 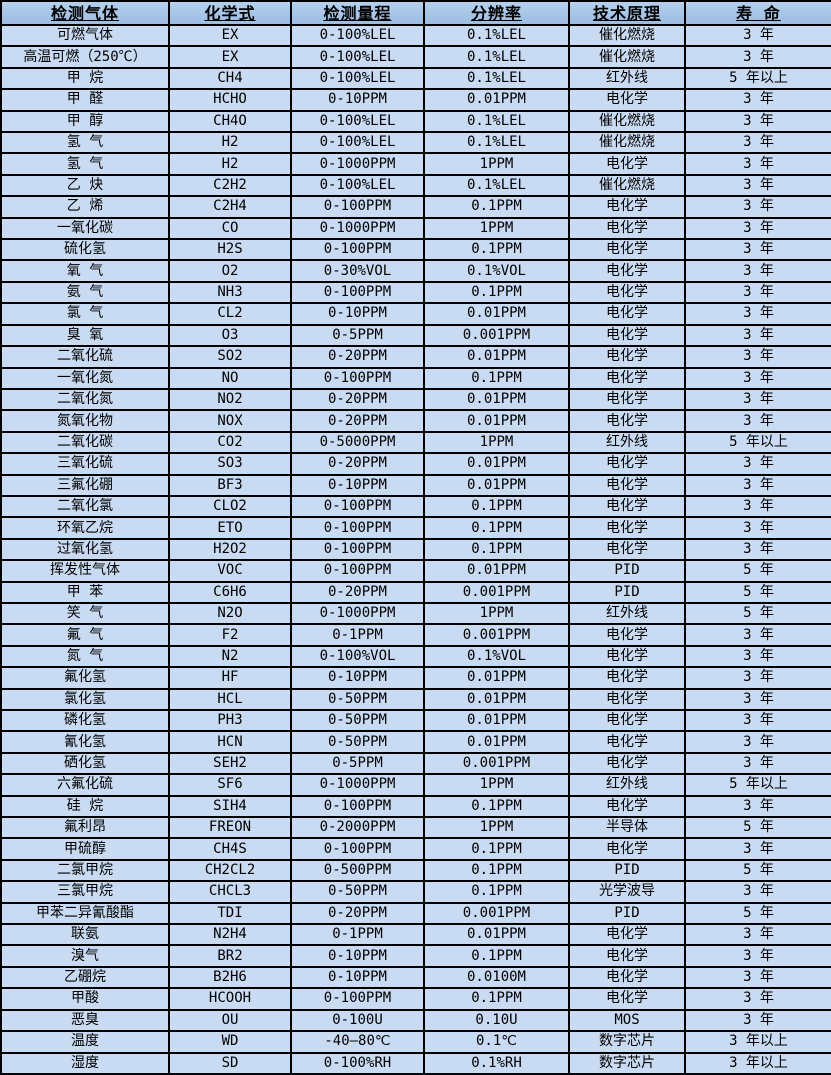 I want to click on cell-formula: SO3, so click(x=230, y=464).